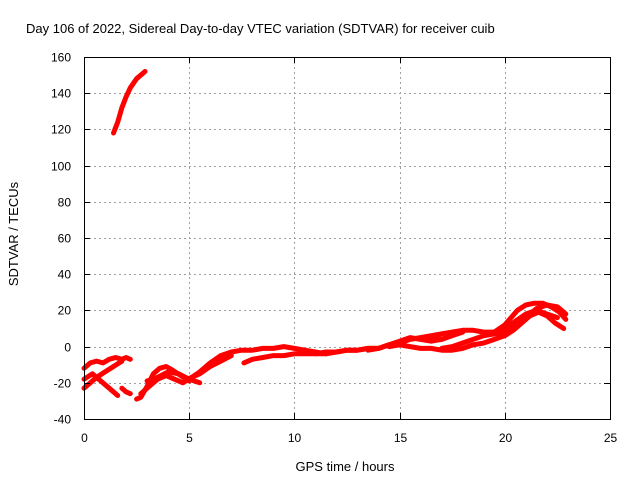  What do you see at coordinates (63, 384) in the screenshot?
I see `y-tick-label: -20` at bounding box center [63, 384].